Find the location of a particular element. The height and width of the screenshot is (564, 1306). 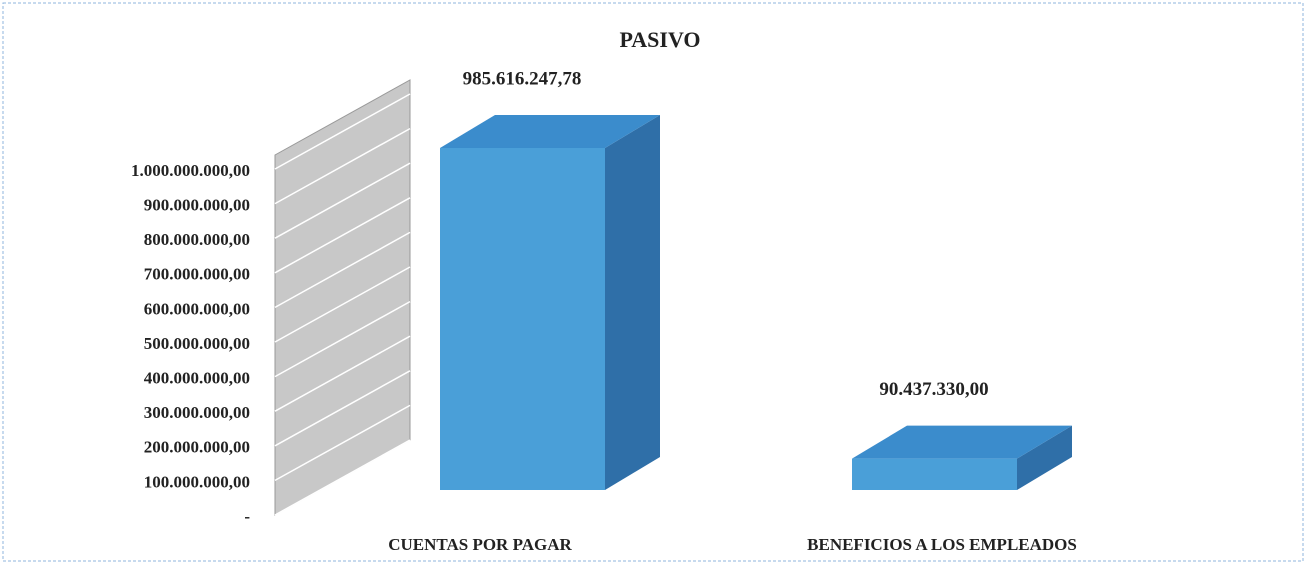

back-wall is located at coordinates (342, 297).